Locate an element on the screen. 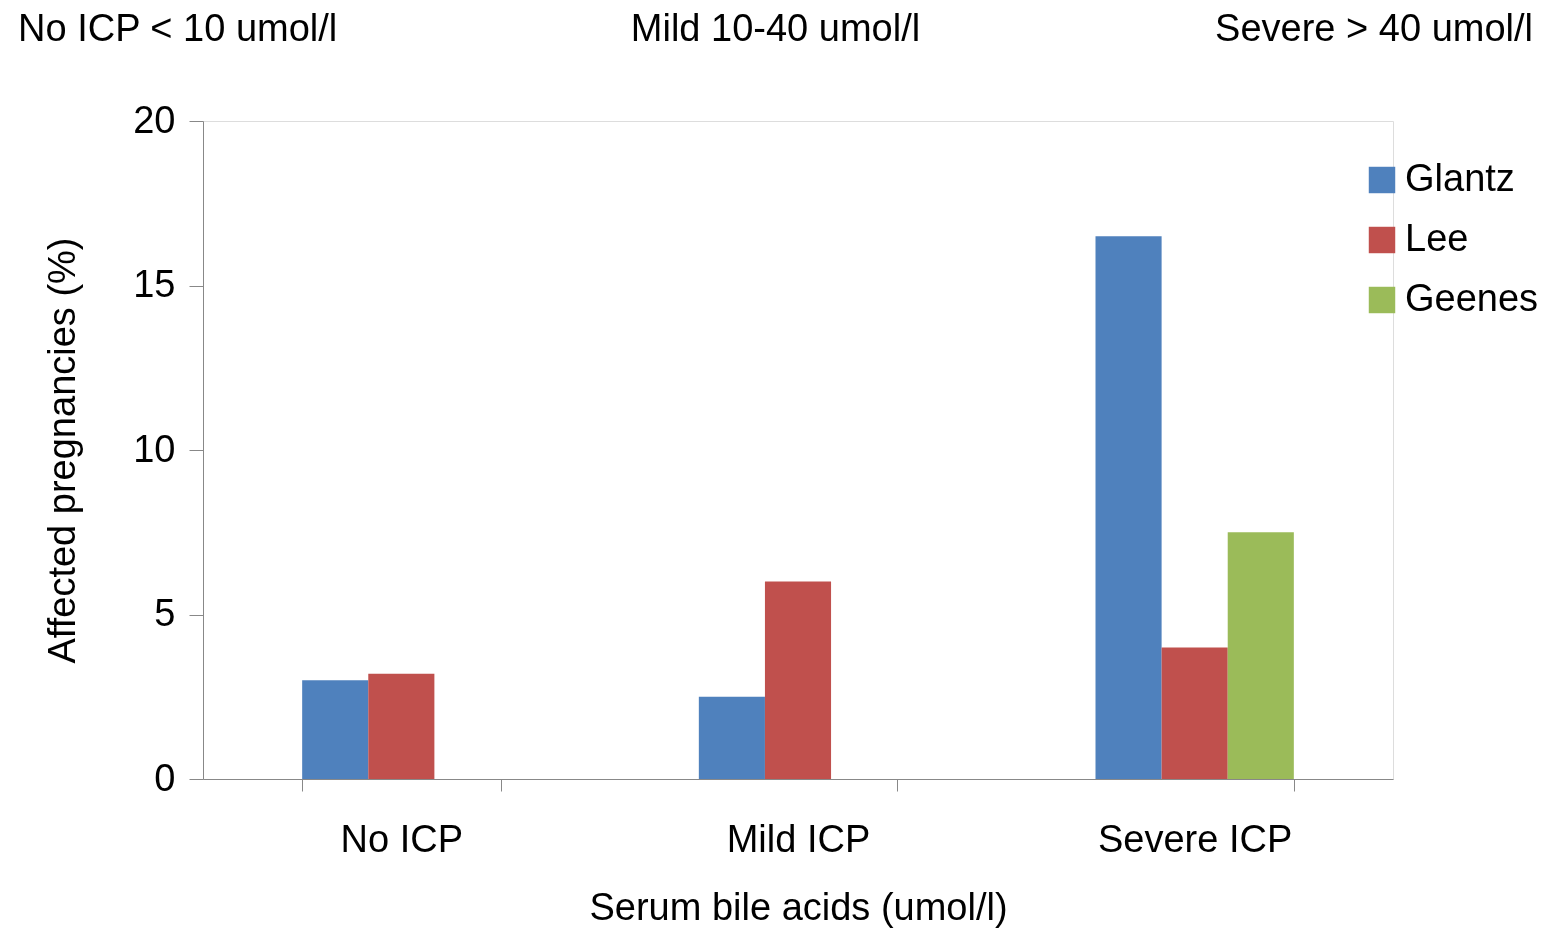 The image size is (1563, 944). text: No ICP < 10 umol/l is located at coordinates (178, 28).